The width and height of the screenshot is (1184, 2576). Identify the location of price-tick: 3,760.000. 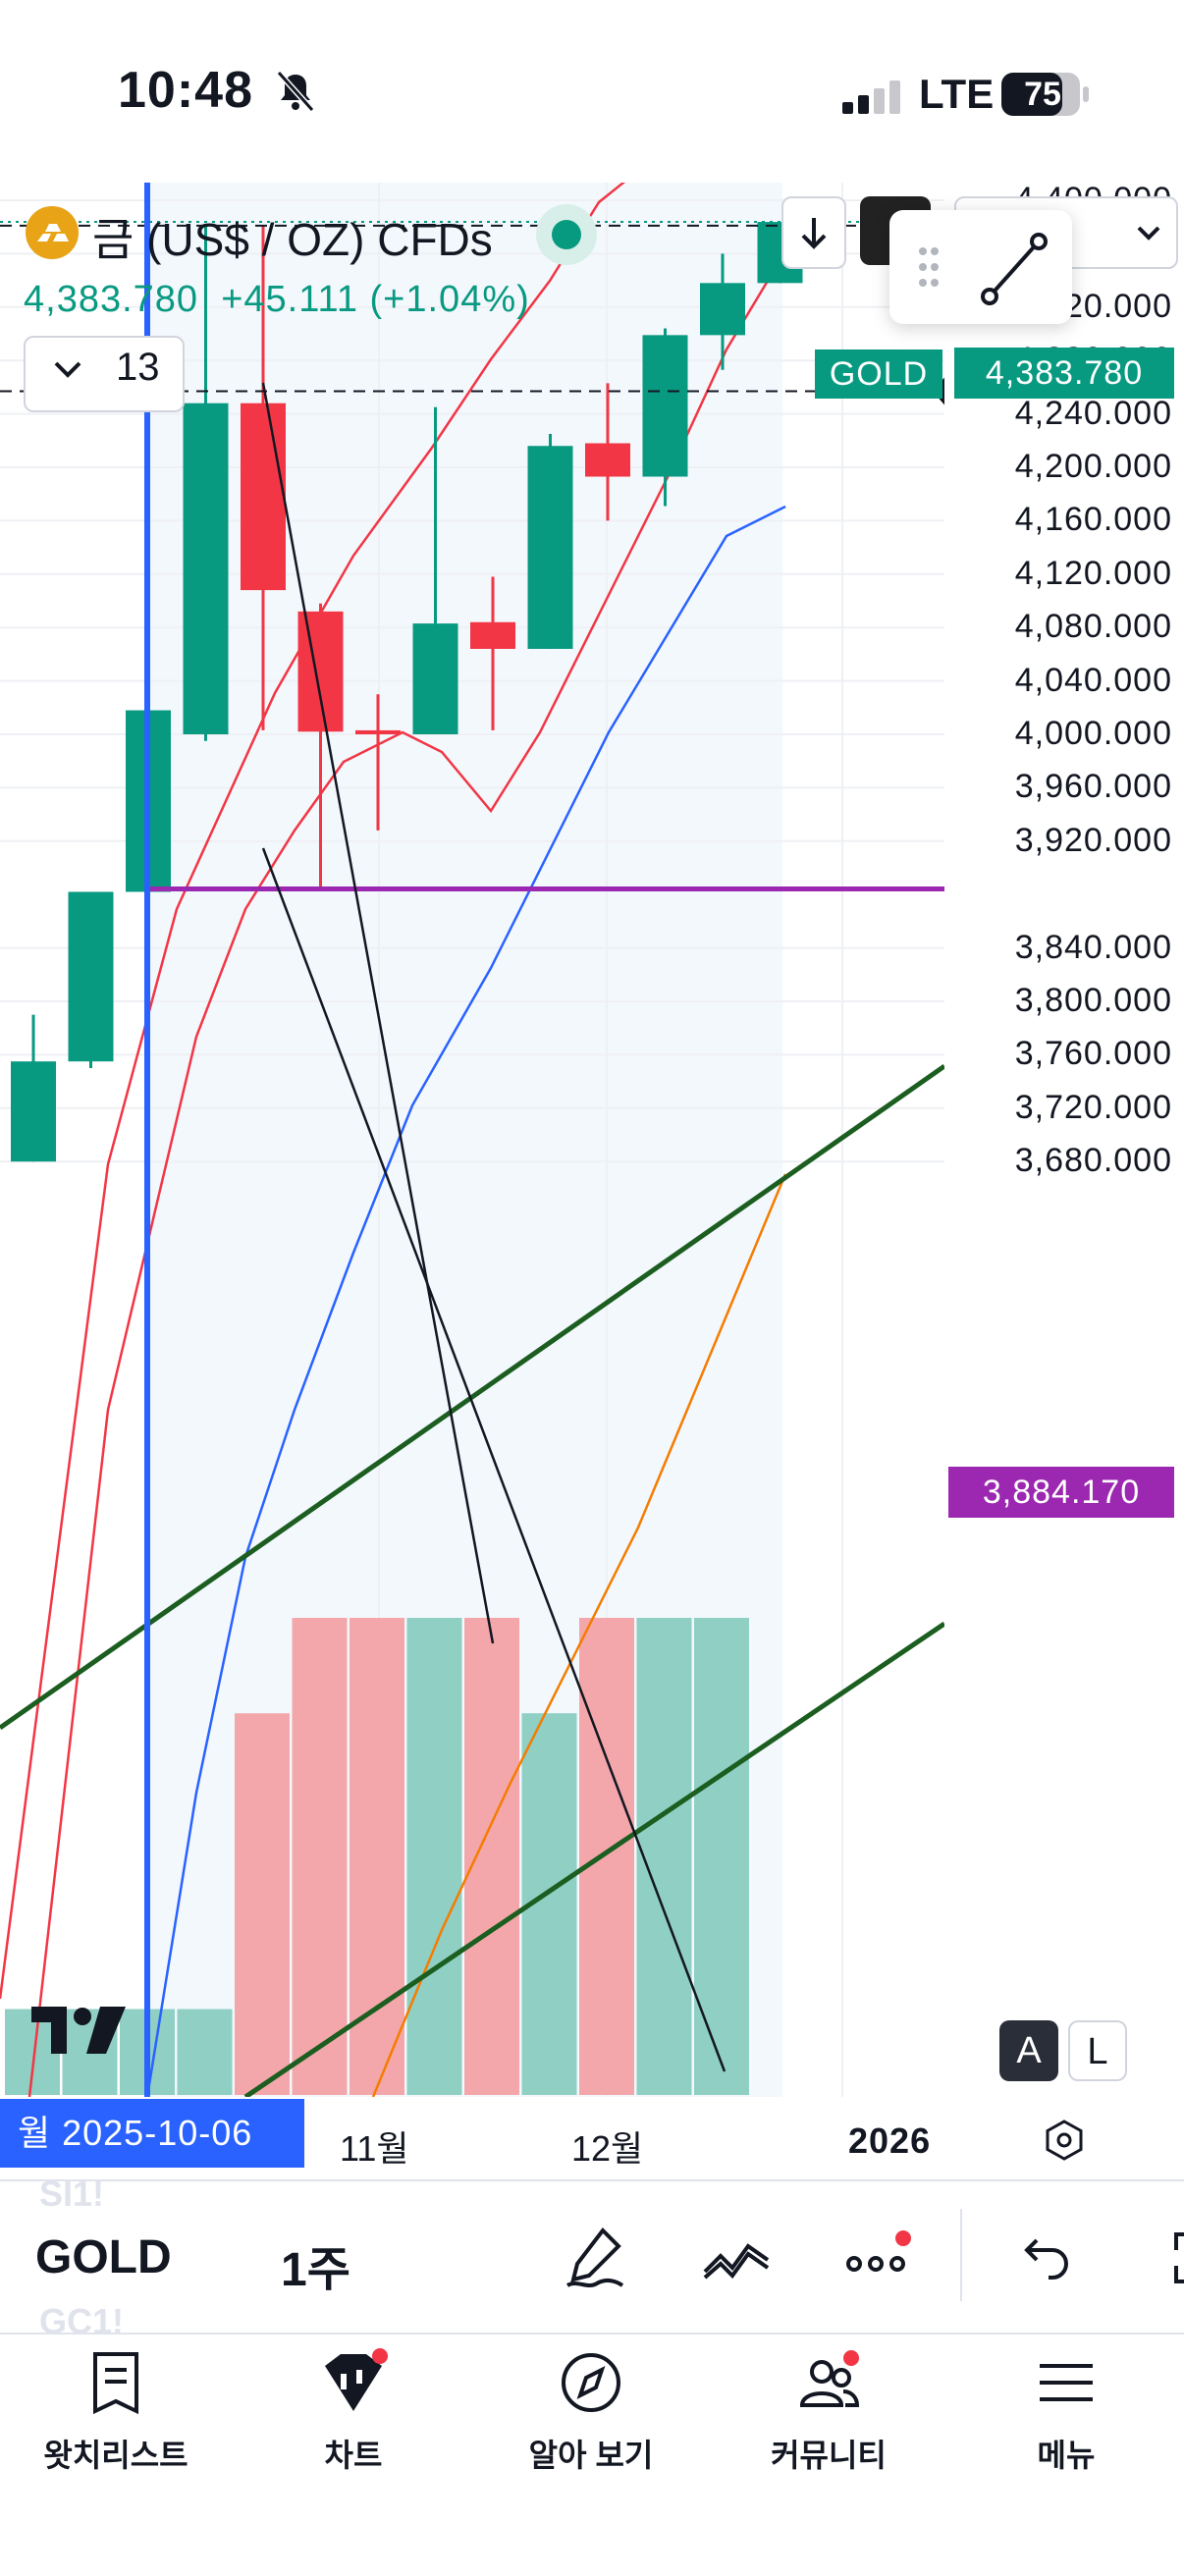
(1093, 1054).